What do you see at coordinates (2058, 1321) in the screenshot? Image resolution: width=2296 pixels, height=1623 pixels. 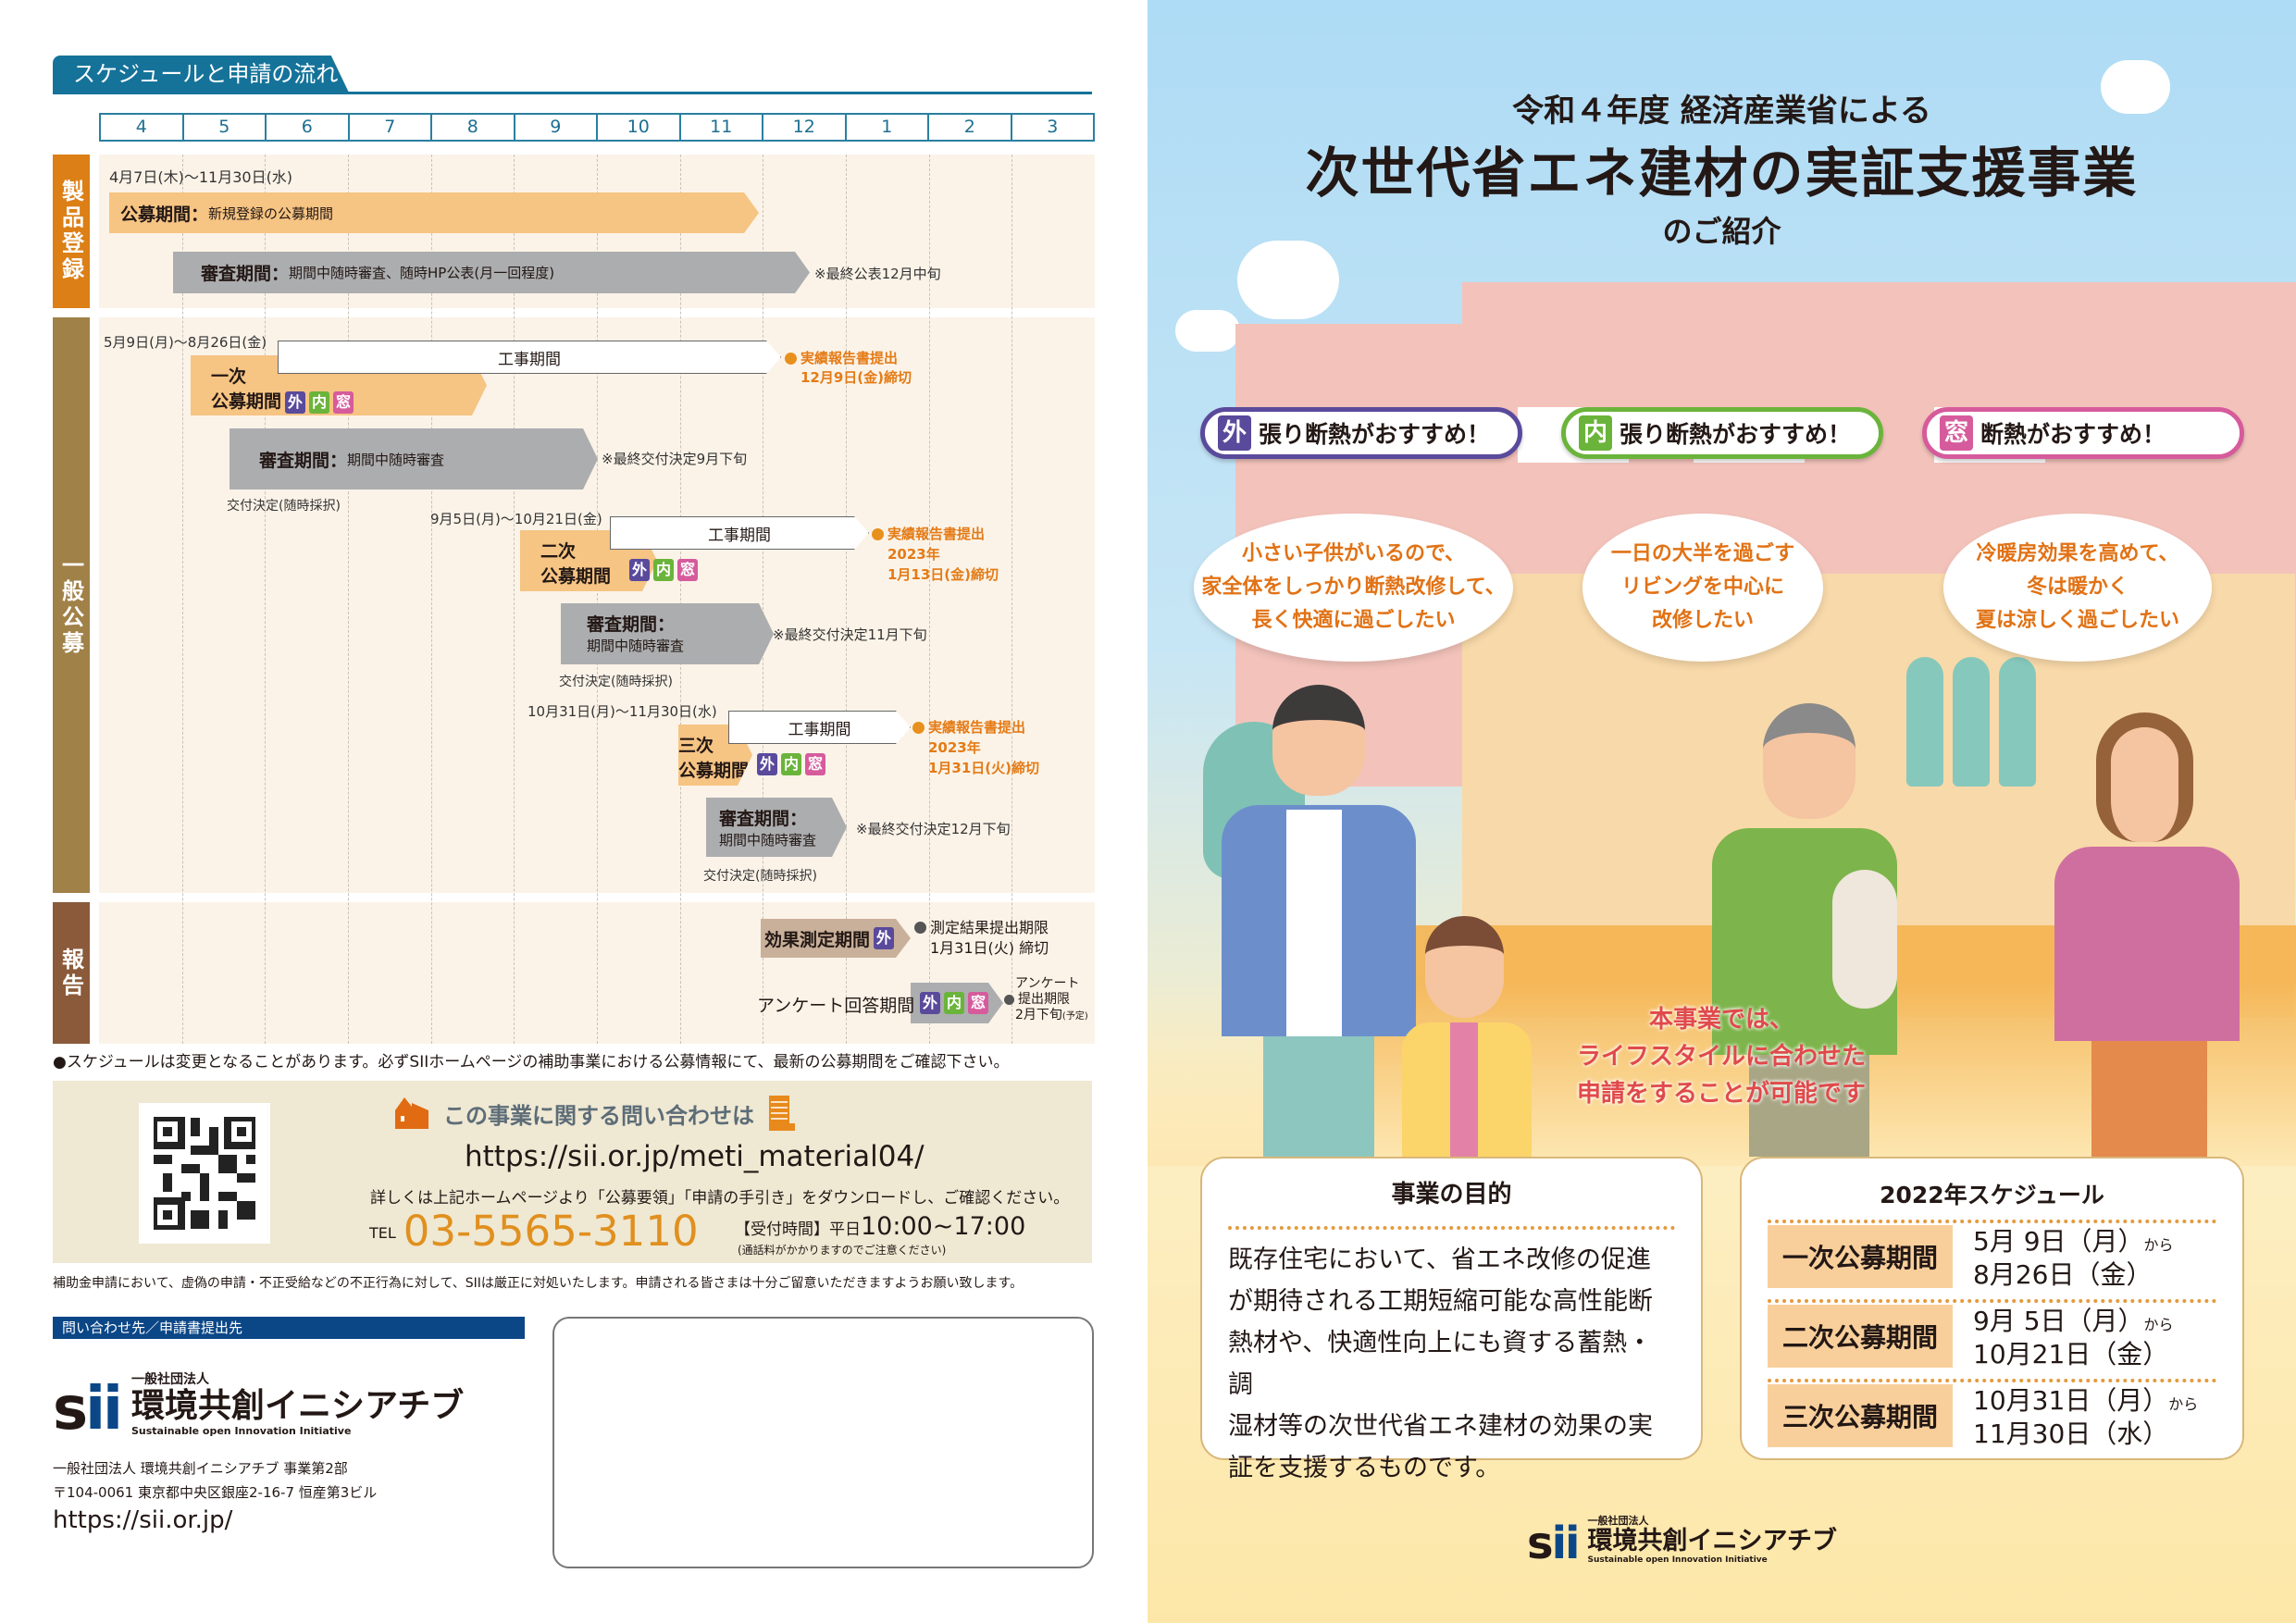 I see `date-from: 9月 5日（月）` at bounding box center [2058, 1321].